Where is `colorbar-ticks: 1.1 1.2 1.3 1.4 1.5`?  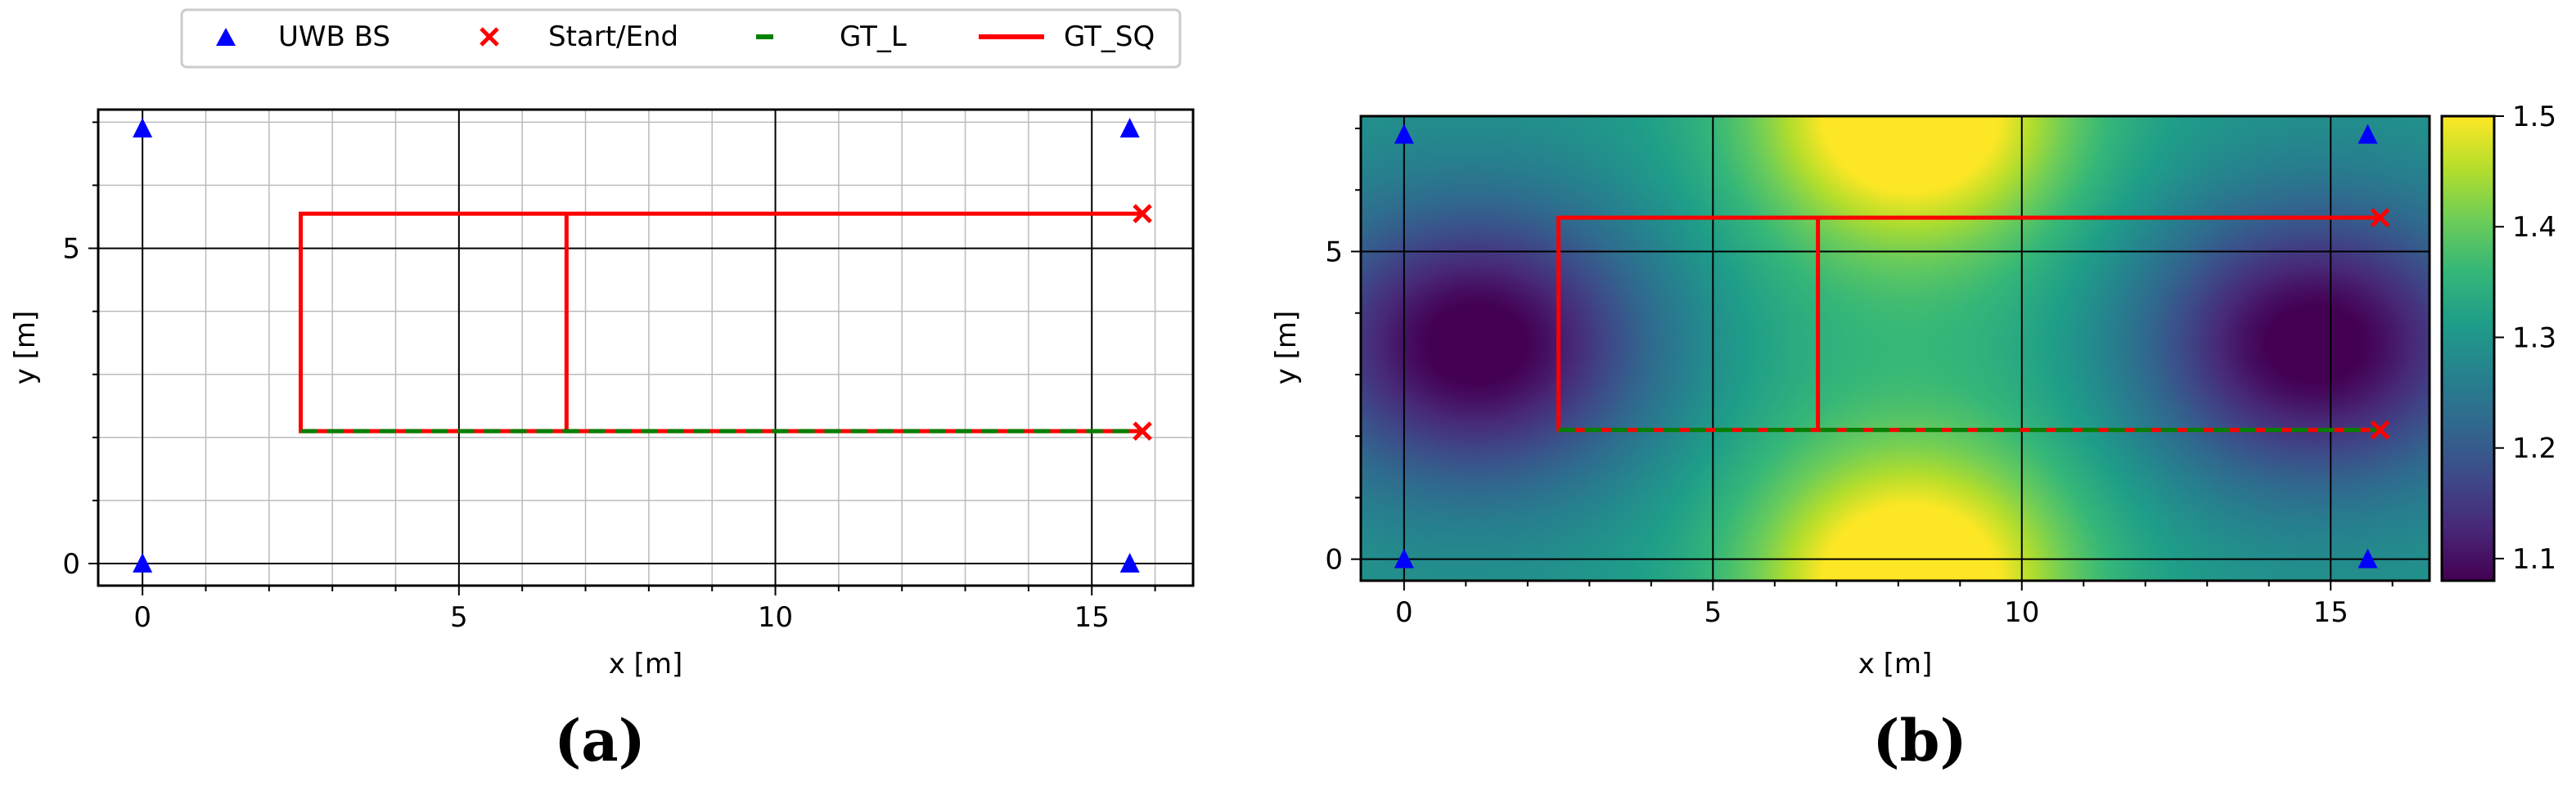 colorbar-ticks: 1.1 1.2 1.3 1.4 1.5 is located at coordinates (2525, 338).